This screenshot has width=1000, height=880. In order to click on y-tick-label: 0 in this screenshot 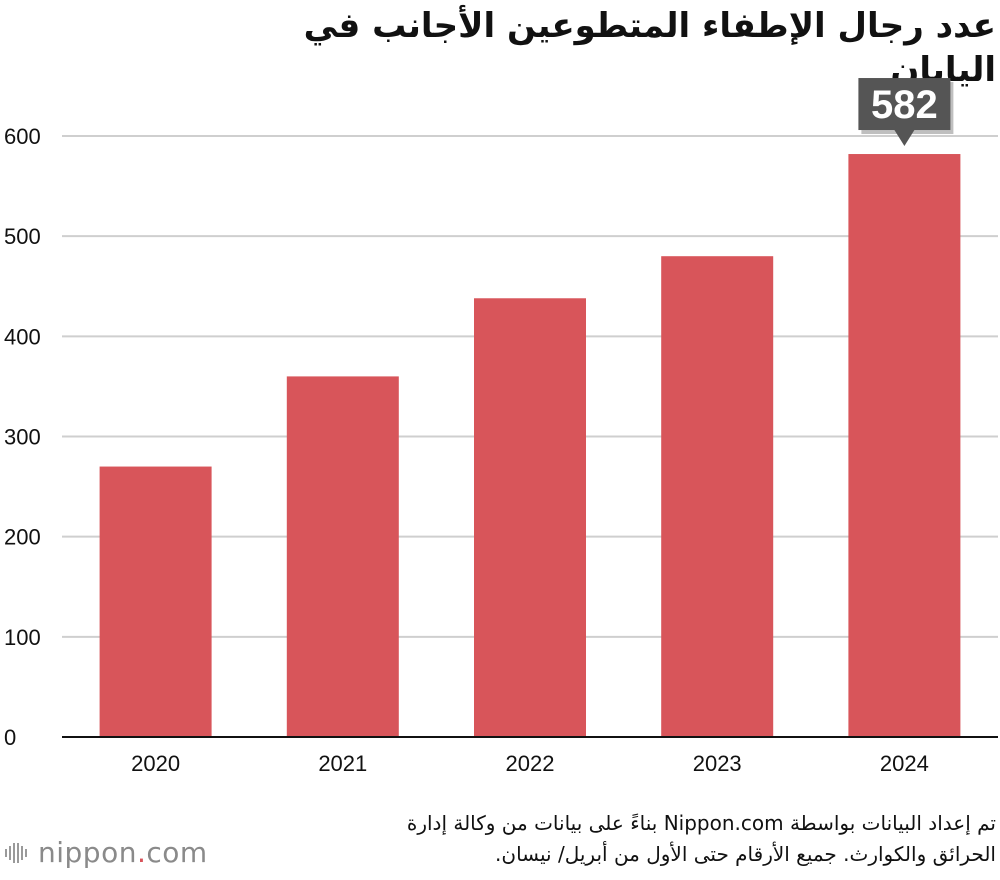, I will do `click(10, 737)`.